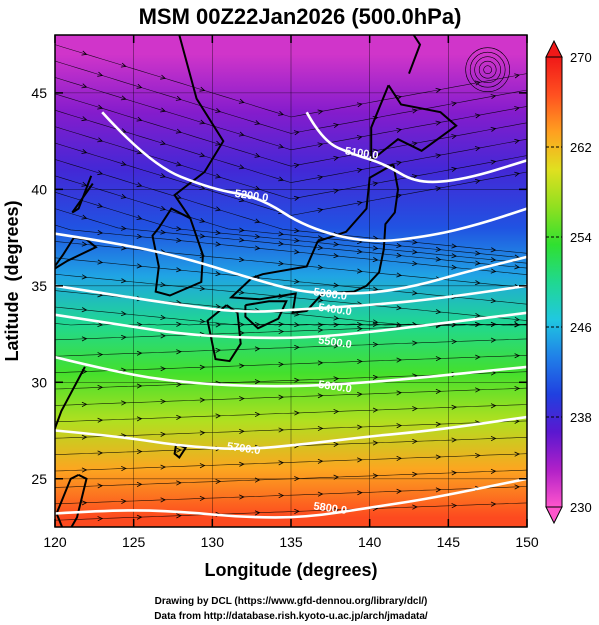 The width and height of the screenshot is (599, 625). What do you see at coordinates (581, 57) in the screenshot?
I see `colorbar-tick-label-270: 270` at bounding box center [581, 57].